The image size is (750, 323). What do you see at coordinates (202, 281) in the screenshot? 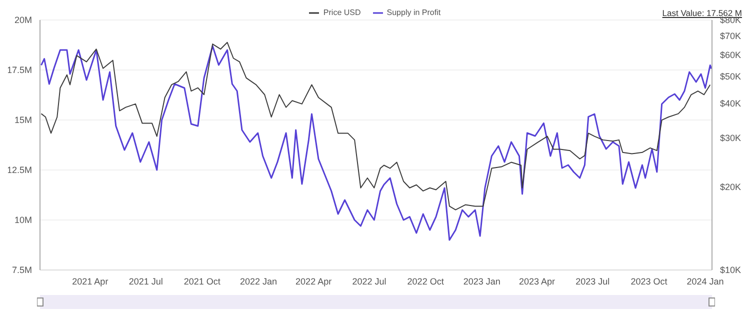
I see `x-tick-label: 2021 Oct` at bounding box center [202, 281].